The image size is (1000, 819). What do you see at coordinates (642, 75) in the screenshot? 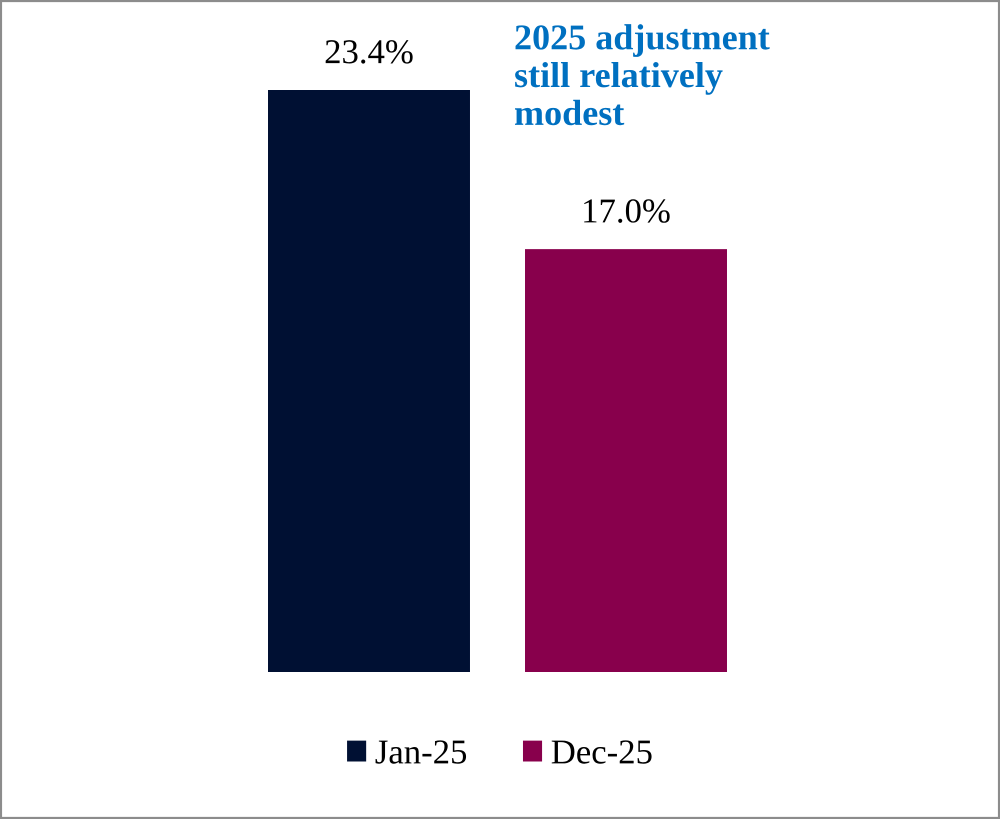
I see `annotation: 2025 adjustment still relatively modest` at bounding box center [642, 75].